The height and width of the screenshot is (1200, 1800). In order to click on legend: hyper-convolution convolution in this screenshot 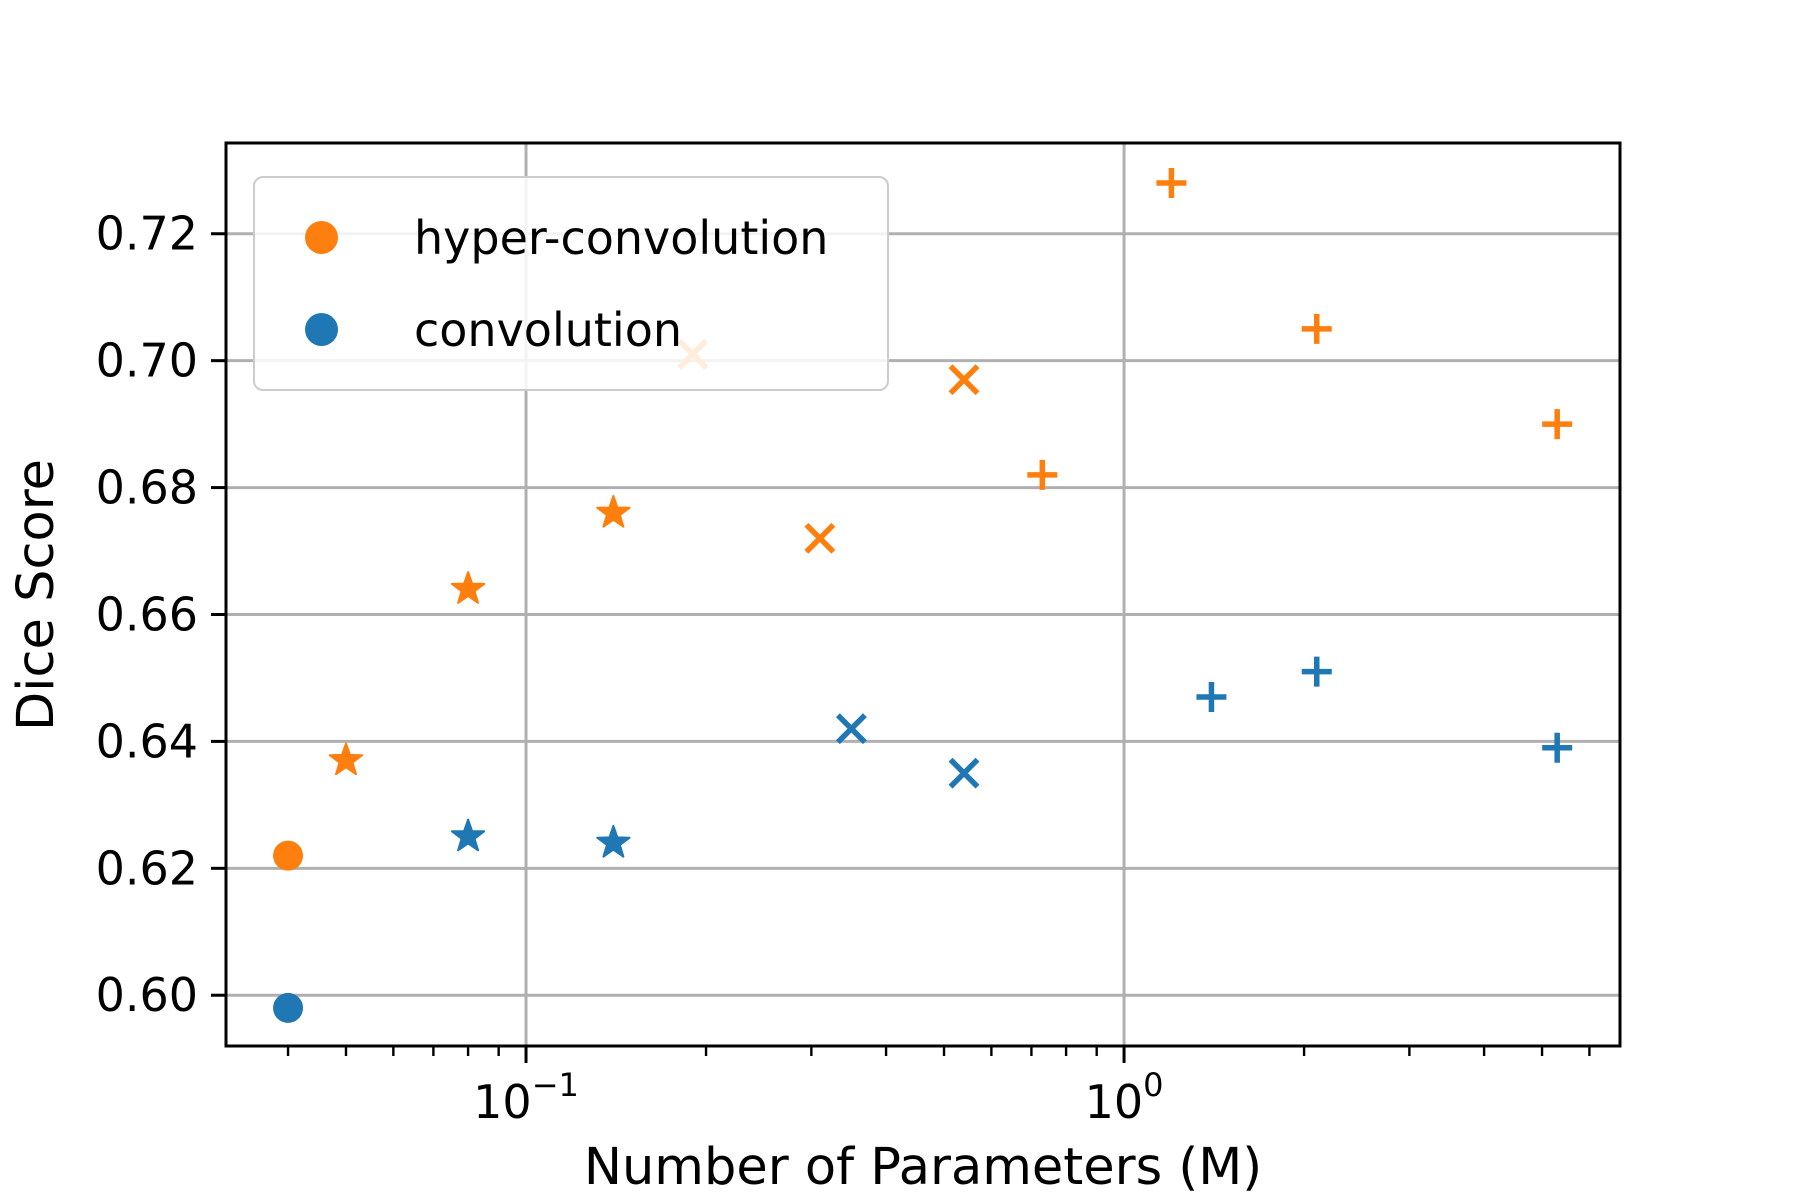, I will do `click(571, 283)`.